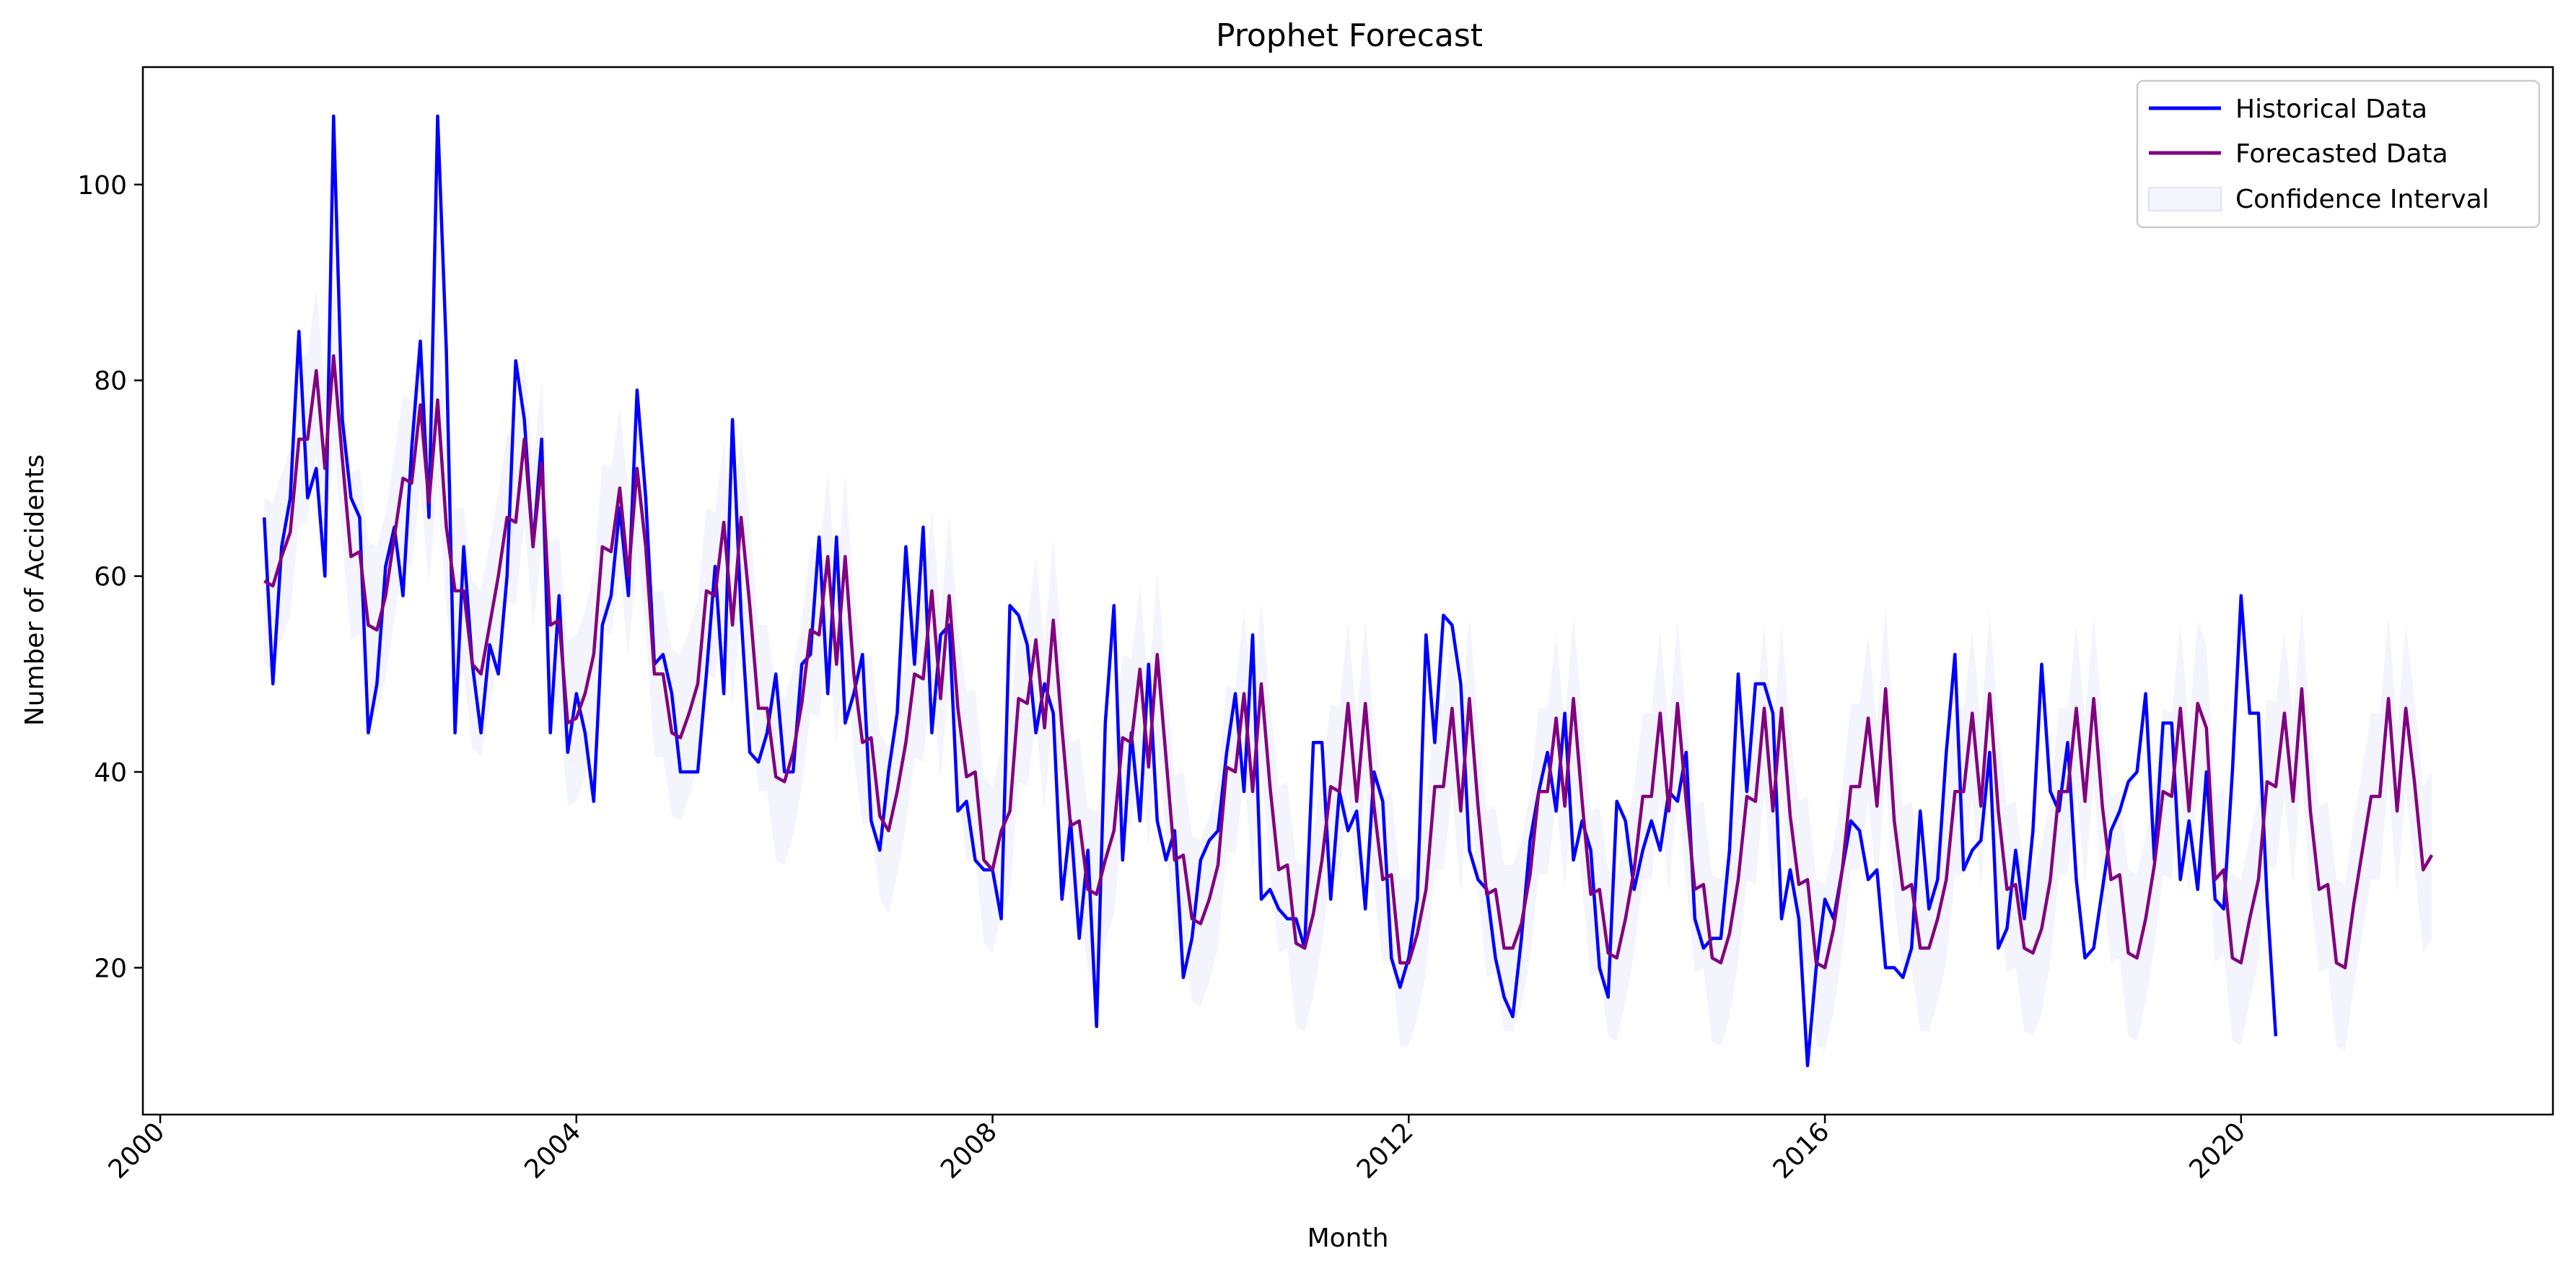  Describe the element at coordinates (110, 381) in the screenshot. I see `y-tick-label: 80` at that location.